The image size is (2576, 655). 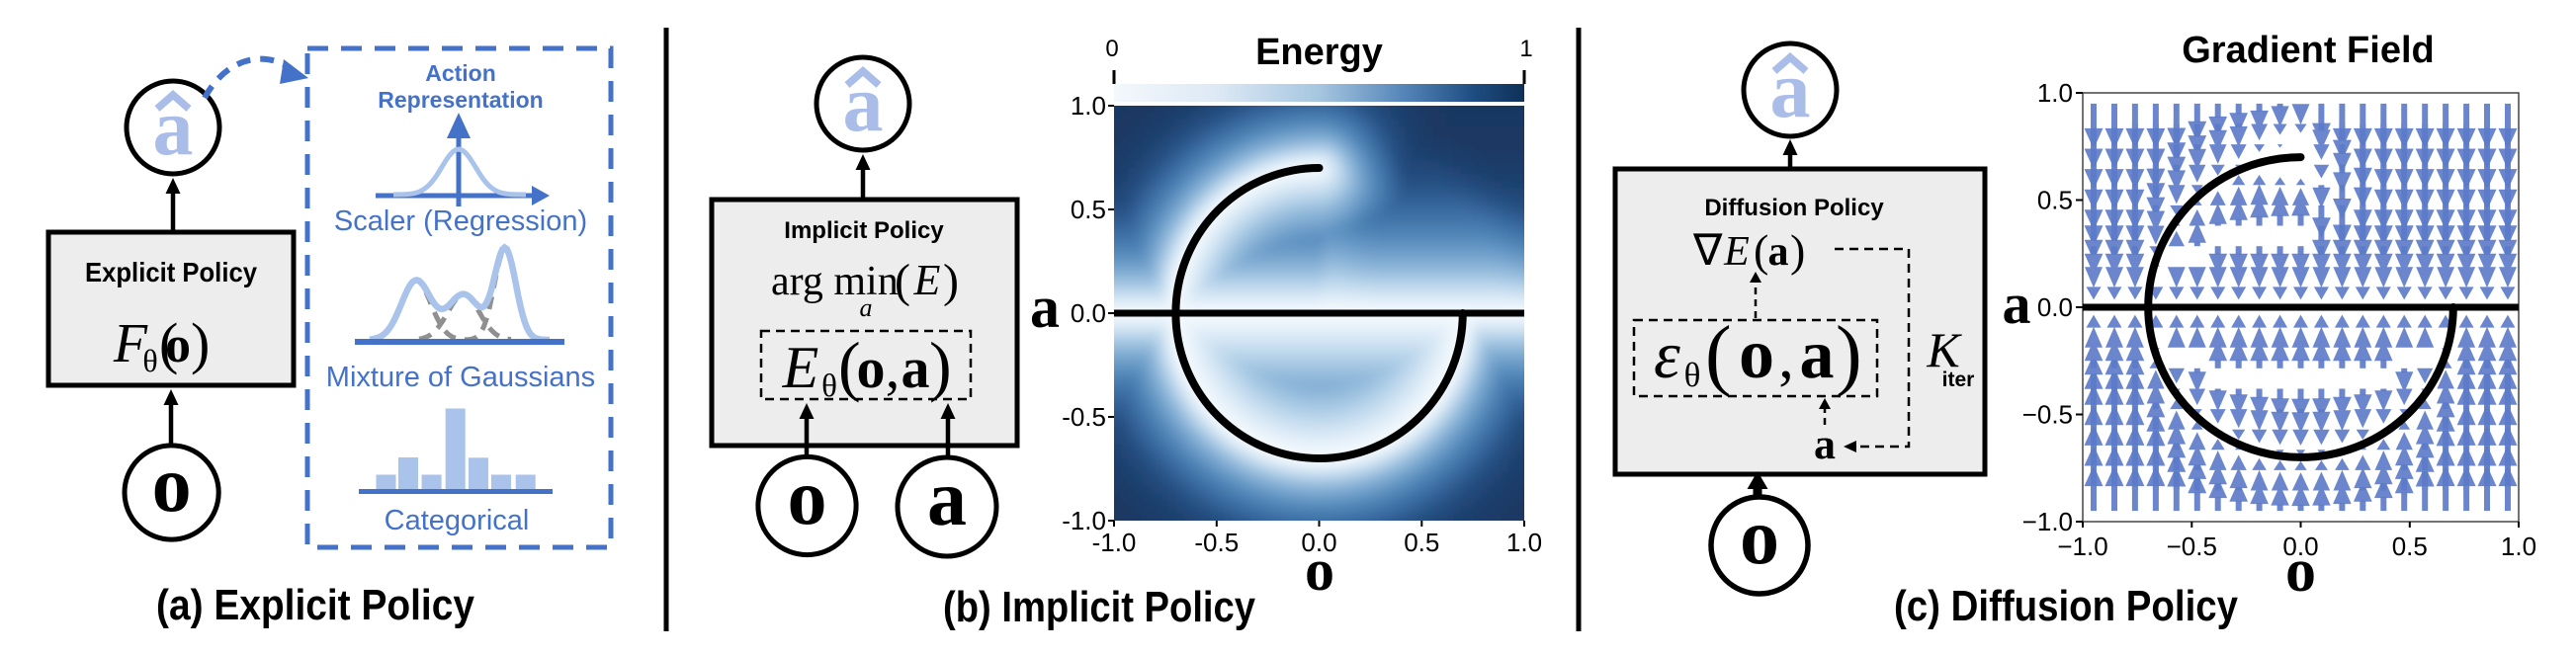 I want to click on svg-text: Implicit Policy, so click(x=864, y=231).